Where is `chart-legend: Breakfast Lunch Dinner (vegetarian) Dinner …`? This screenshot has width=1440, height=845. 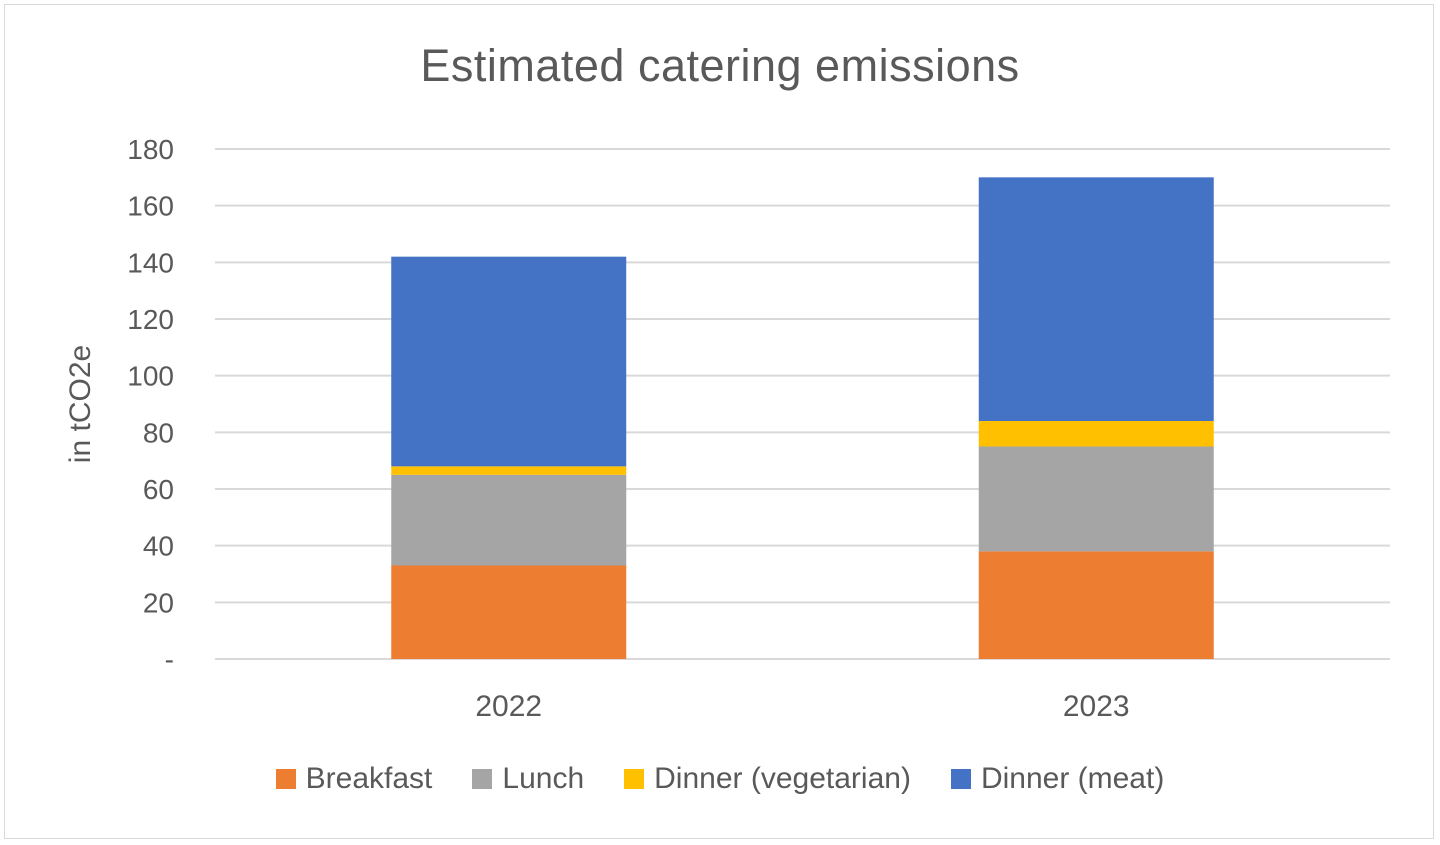
chart-legend: Breakfast Lunch Dinner (vegetarian) Dinner … is located at coordinates (720, 779).